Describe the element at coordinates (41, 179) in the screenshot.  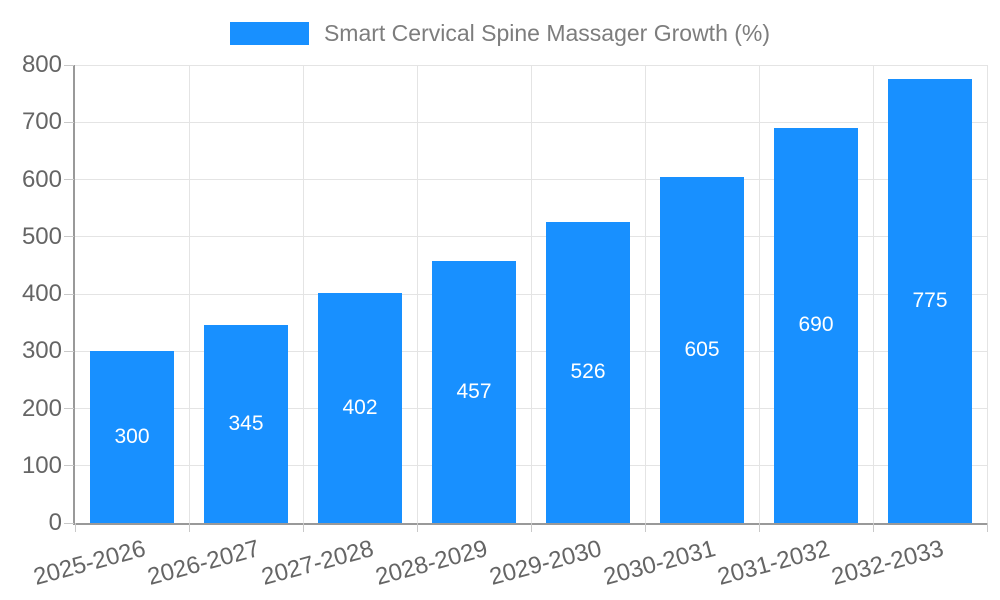
I see `y-tick-label: 600` at that location.